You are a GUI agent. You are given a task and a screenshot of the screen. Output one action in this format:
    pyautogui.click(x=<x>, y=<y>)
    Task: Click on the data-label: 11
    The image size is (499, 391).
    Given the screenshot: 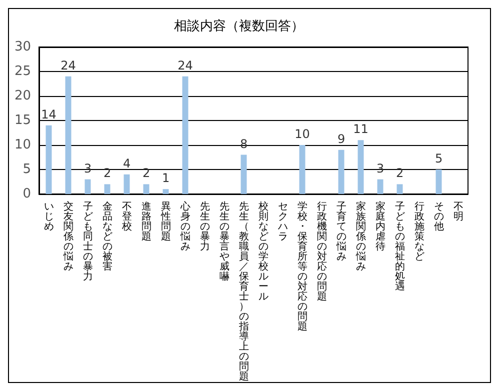 What is the action you would take?
    pyautogui.click(x=360, y=129)
    